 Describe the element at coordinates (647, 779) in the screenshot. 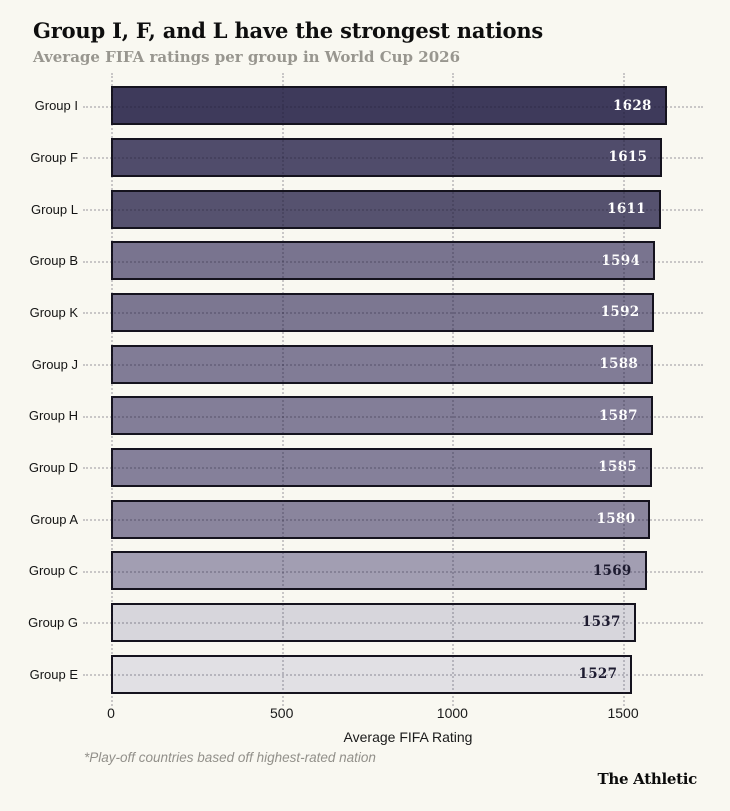

I see `publisher-wordmark: The Athletic` at that location.